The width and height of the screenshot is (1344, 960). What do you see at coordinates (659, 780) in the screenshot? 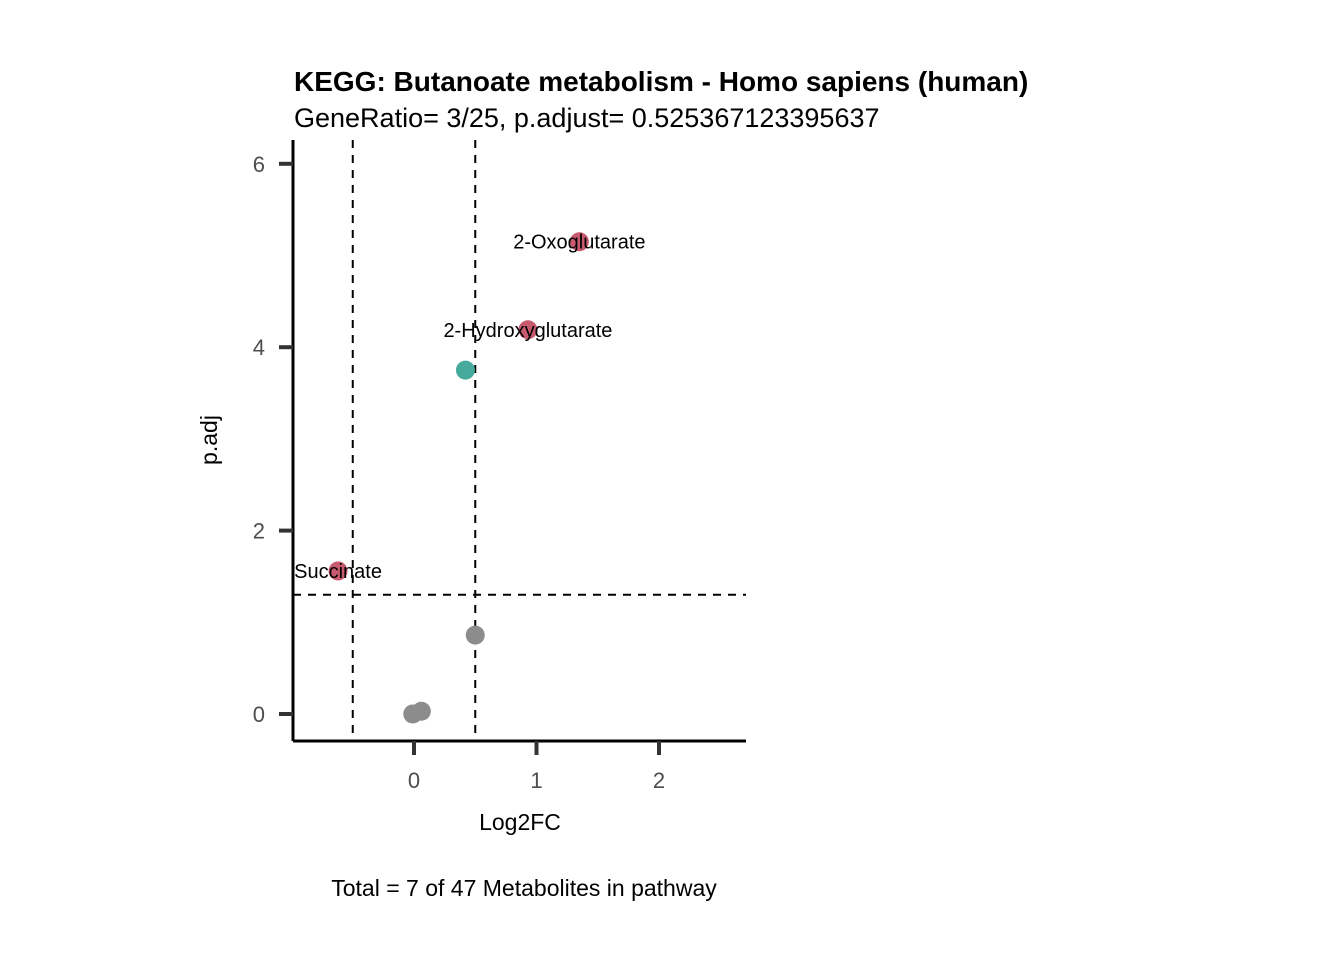
I see `x-tick-label: 2` at bounding box center [659, 780].